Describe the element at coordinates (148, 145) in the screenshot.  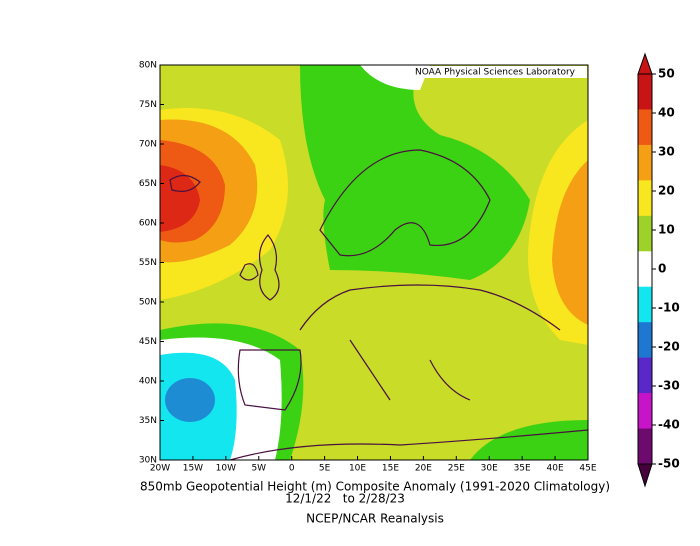
I see `lat-tick-label: 70N` at that location.